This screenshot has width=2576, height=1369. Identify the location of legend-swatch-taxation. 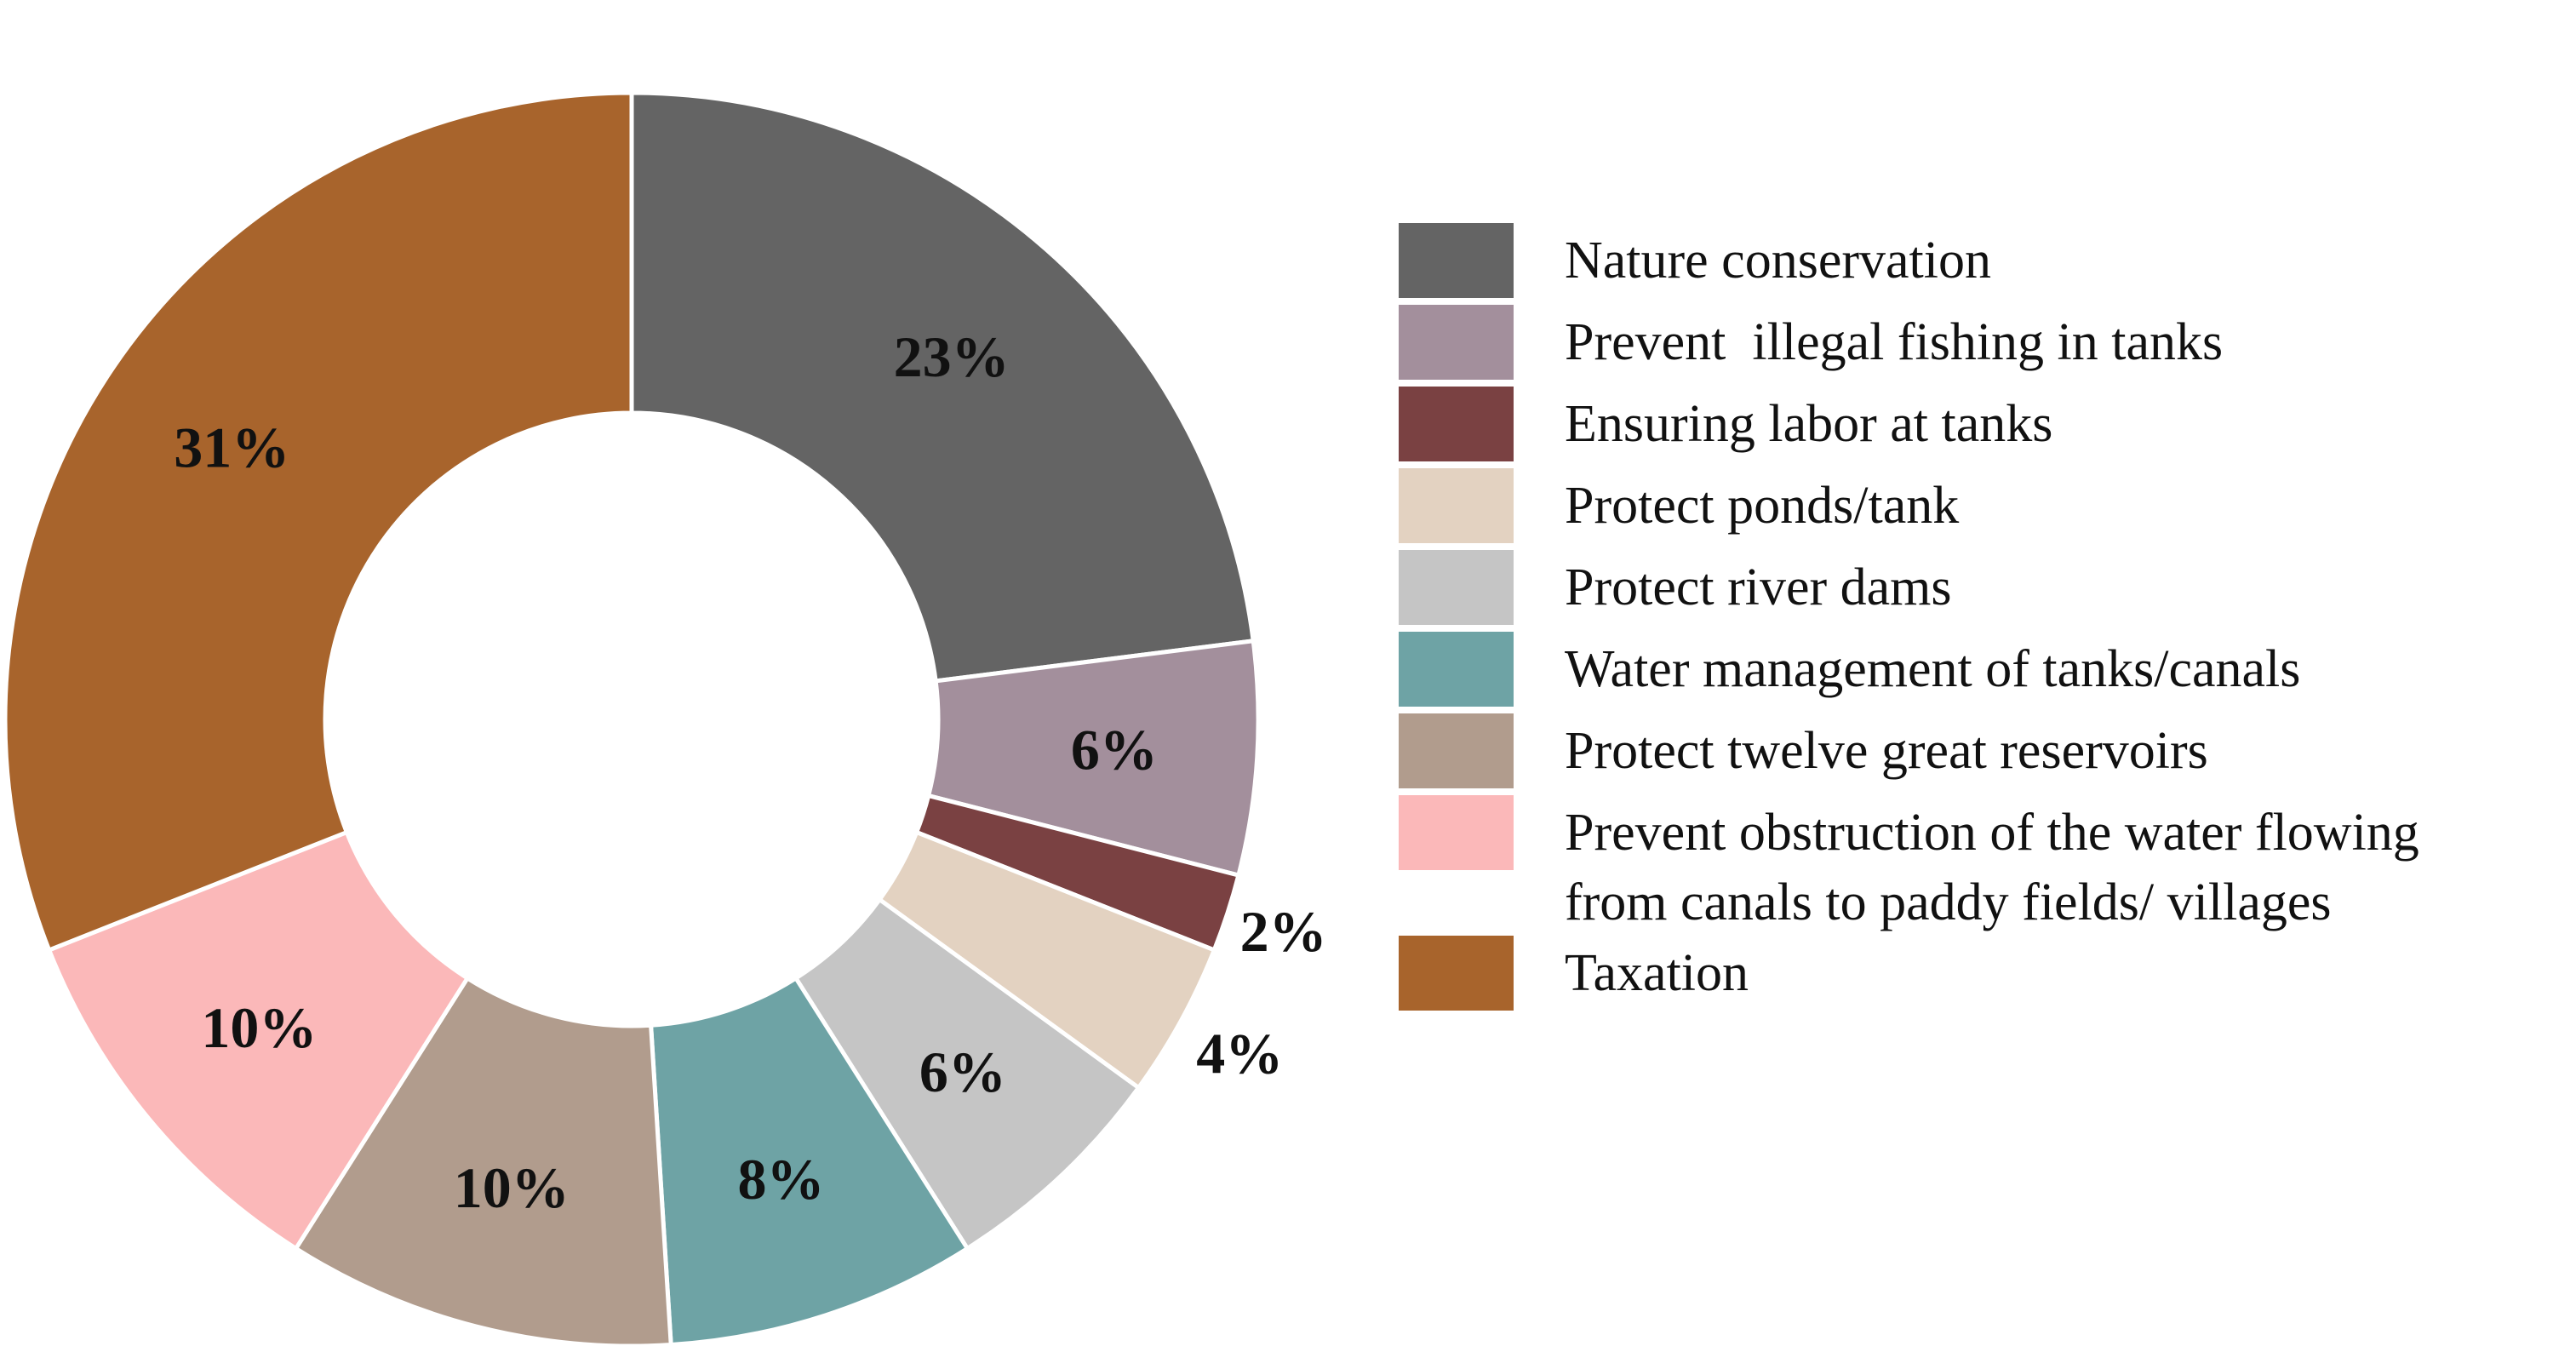
(1456, 973).